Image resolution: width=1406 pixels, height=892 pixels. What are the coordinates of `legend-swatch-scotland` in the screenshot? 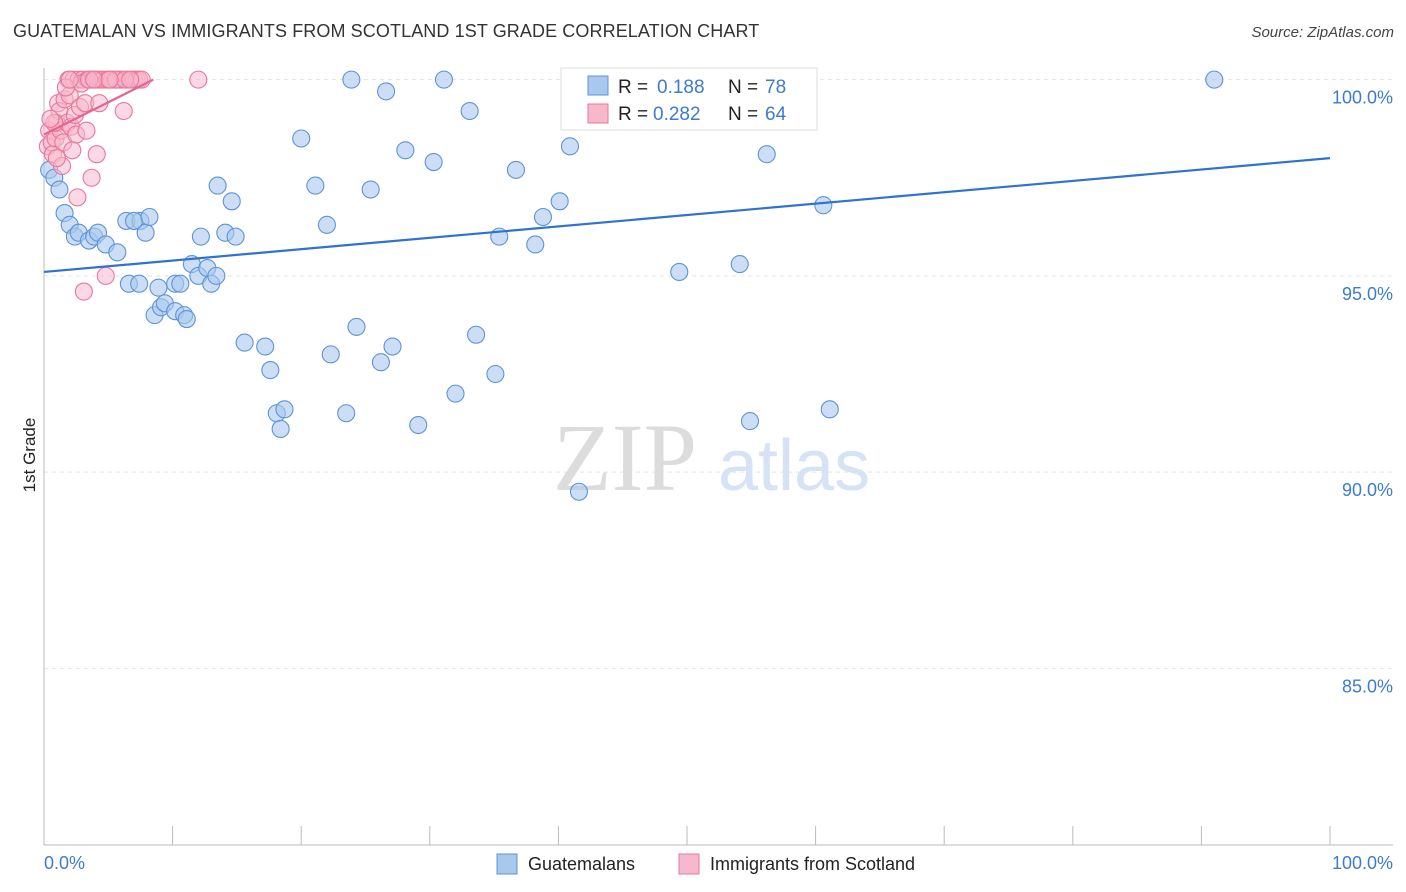 It's located at (689, 864).